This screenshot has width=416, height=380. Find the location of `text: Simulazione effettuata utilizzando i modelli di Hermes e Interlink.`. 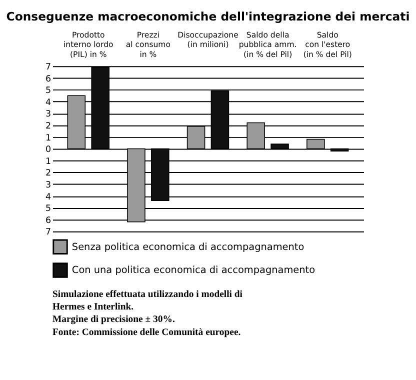

text: Simulazione effettuata utilizzando i modelli di Hermes e Interlink. is located at coordinates (147, 300).